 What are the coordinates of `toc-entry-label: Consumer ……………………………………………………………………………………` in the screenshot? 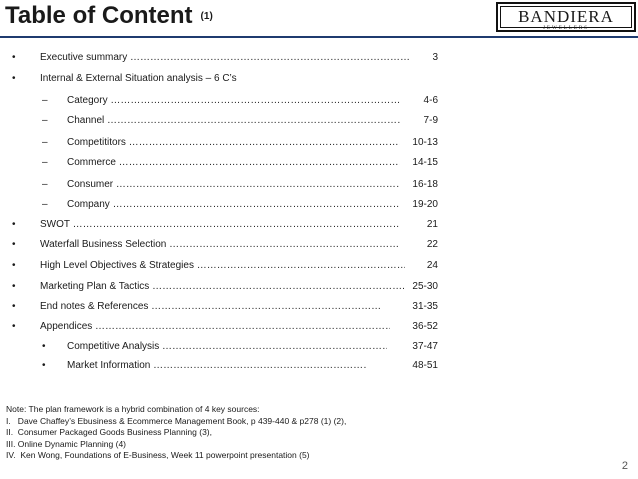 It's located at (233, 184).